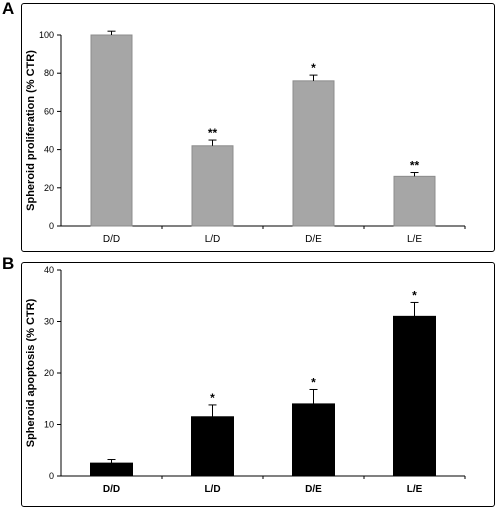 Image resolution: width=500 pixels, height=512 pixels. I want to click on panel-a-bar-l-d, so click(212, 186).